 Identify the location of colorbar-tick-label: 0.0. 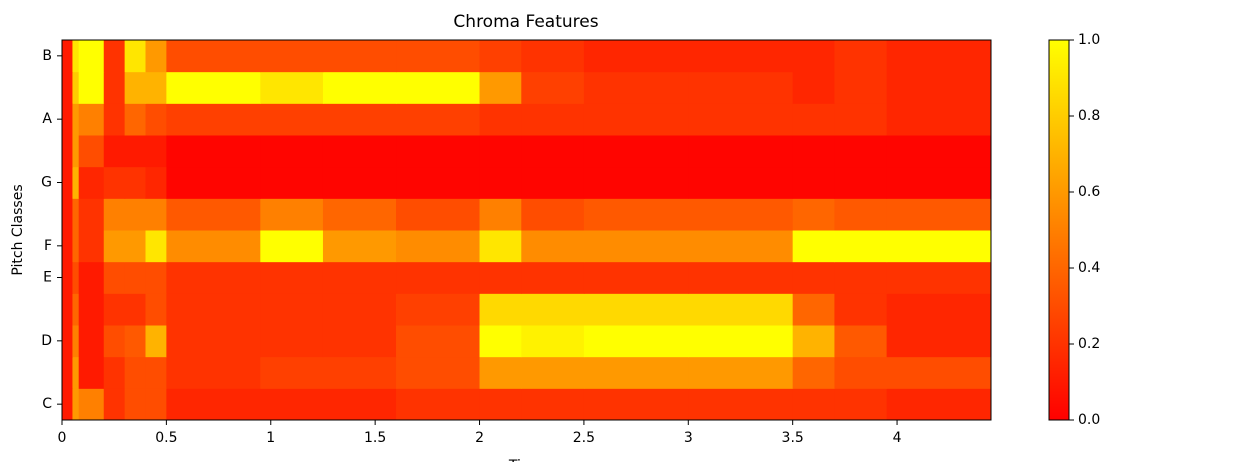
(1089, 420).